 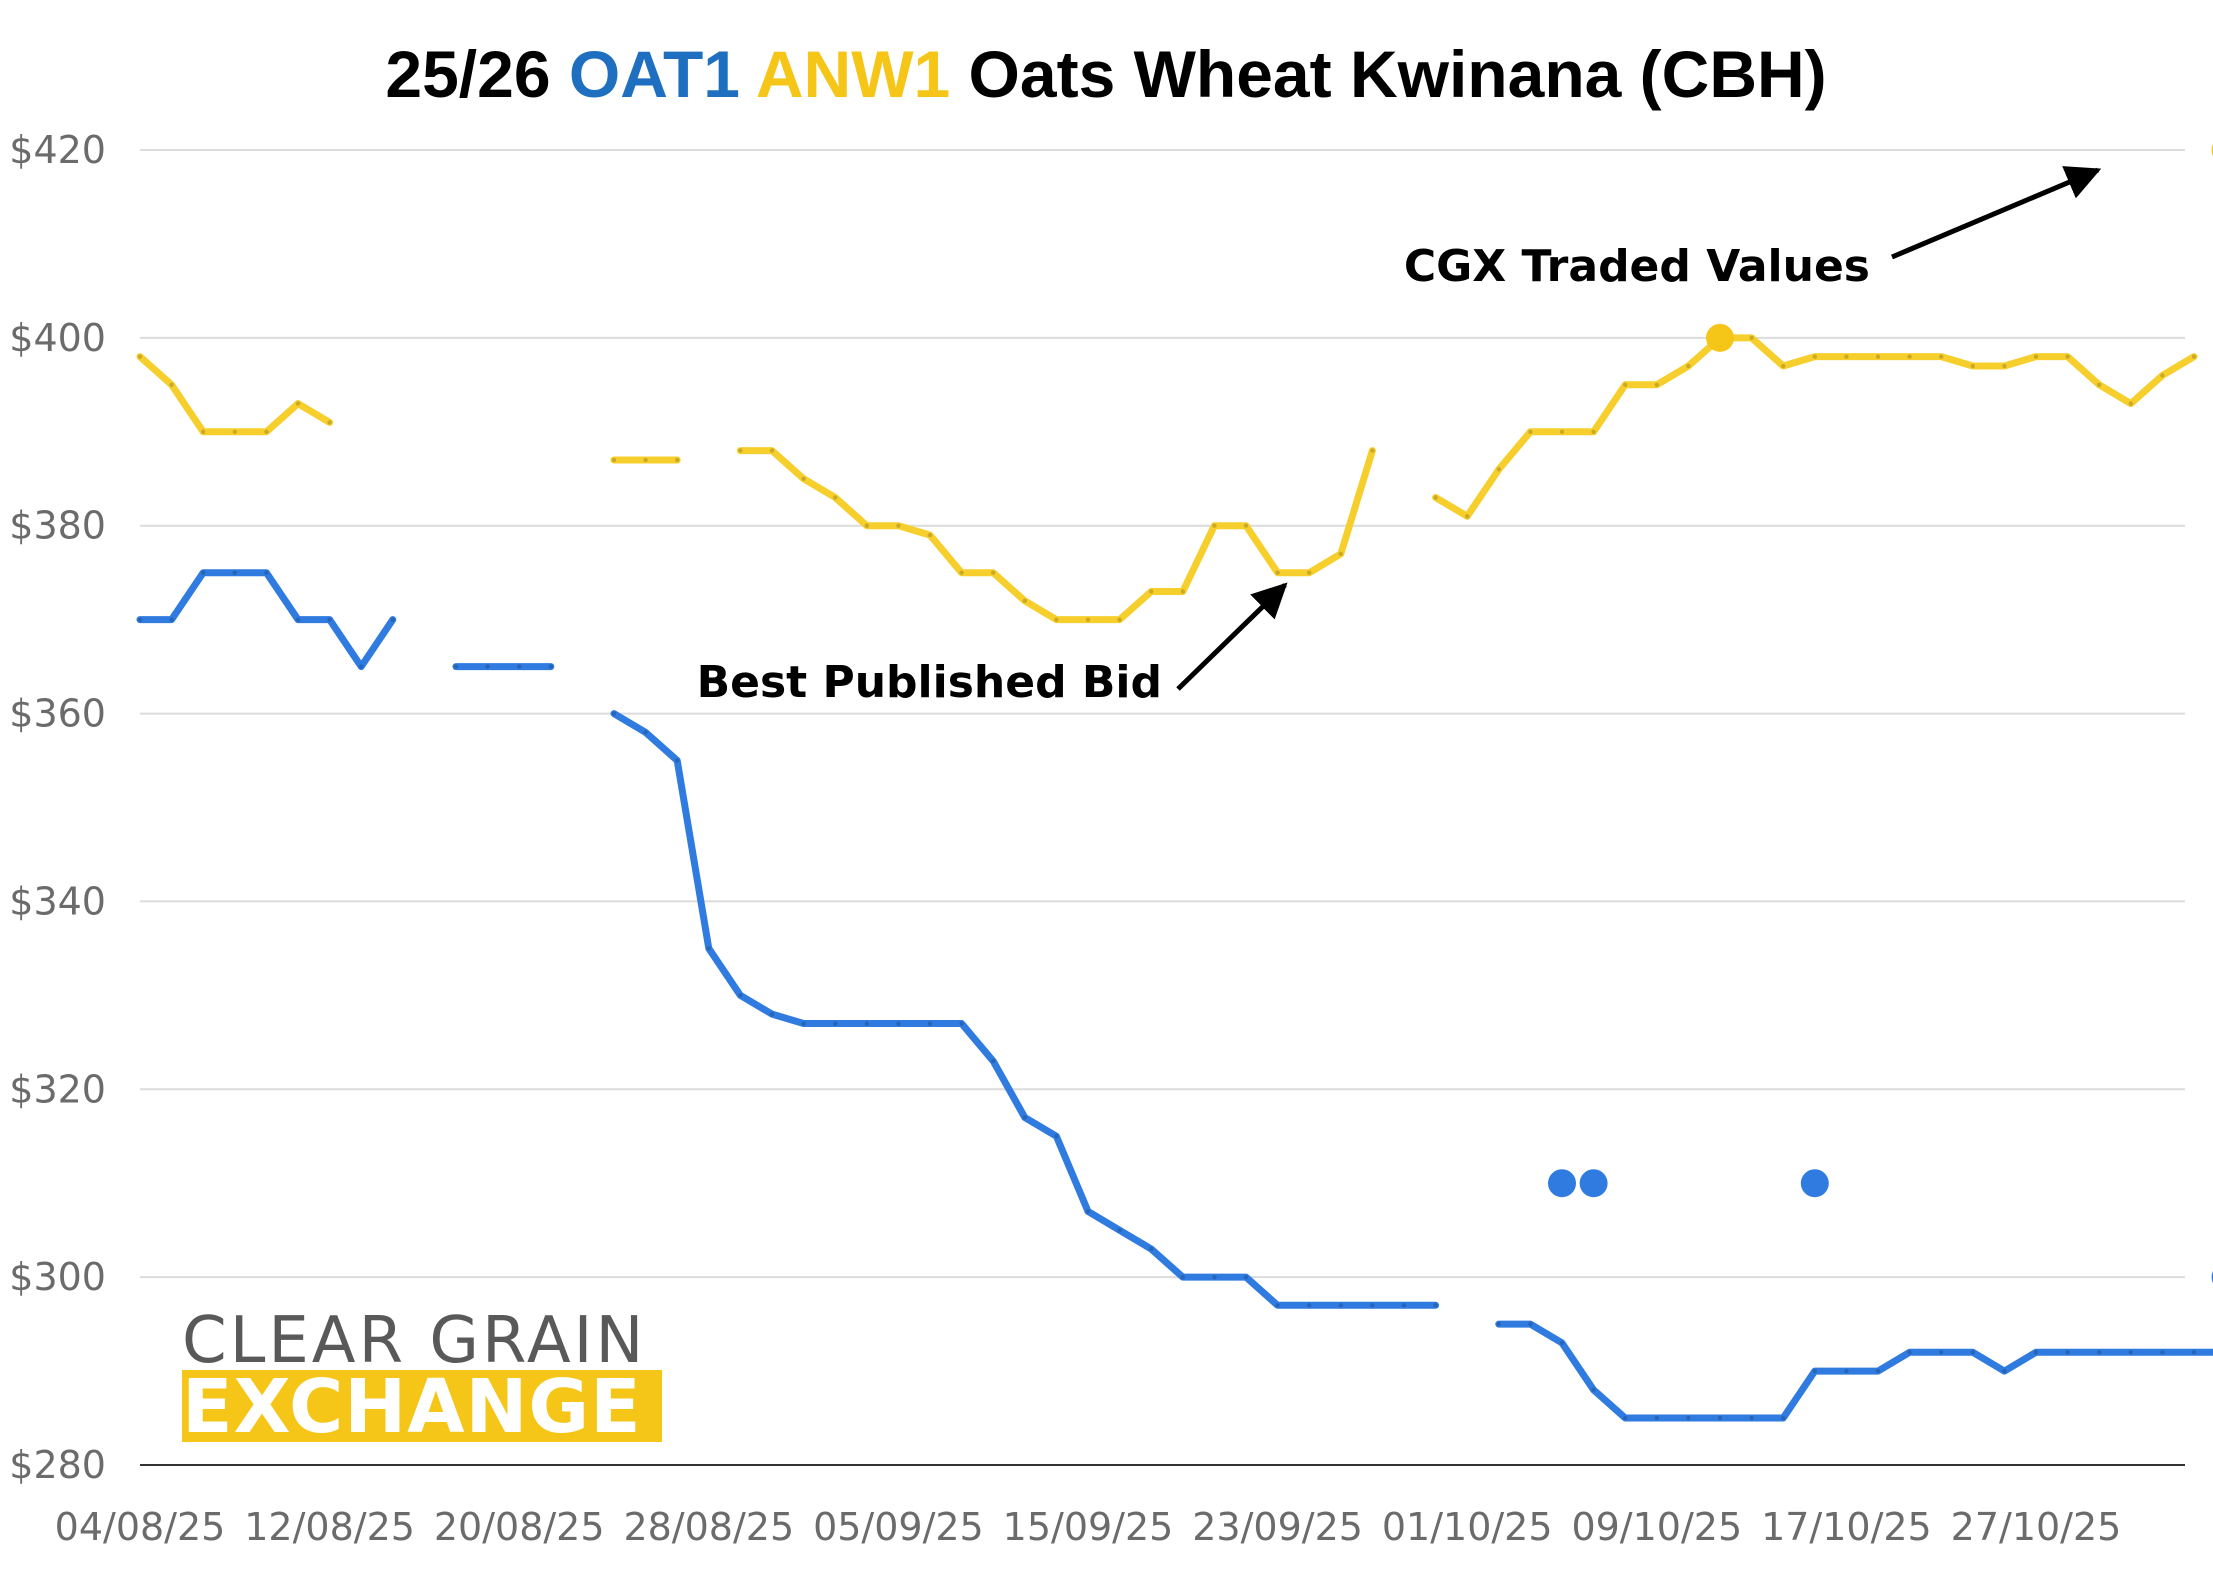 I want to click on title-part: Oats Wheat Kwinana (CBH), so click(x=1388, y=74).